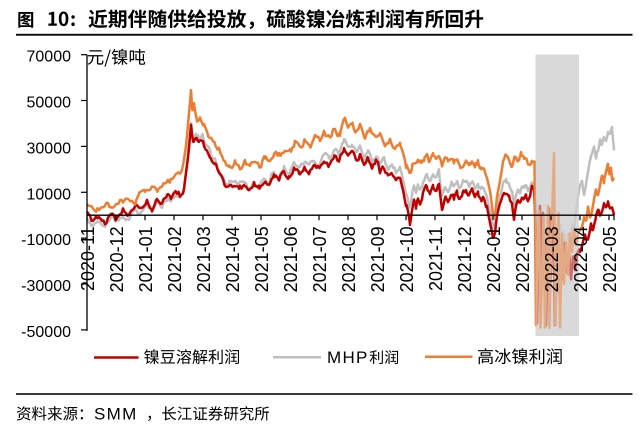 Image resolution: width=640 pixels, height=443 pixels. Describe the element at coordinates (49, 148) in the screenshot. I see `svg-text: 30000` at that location.